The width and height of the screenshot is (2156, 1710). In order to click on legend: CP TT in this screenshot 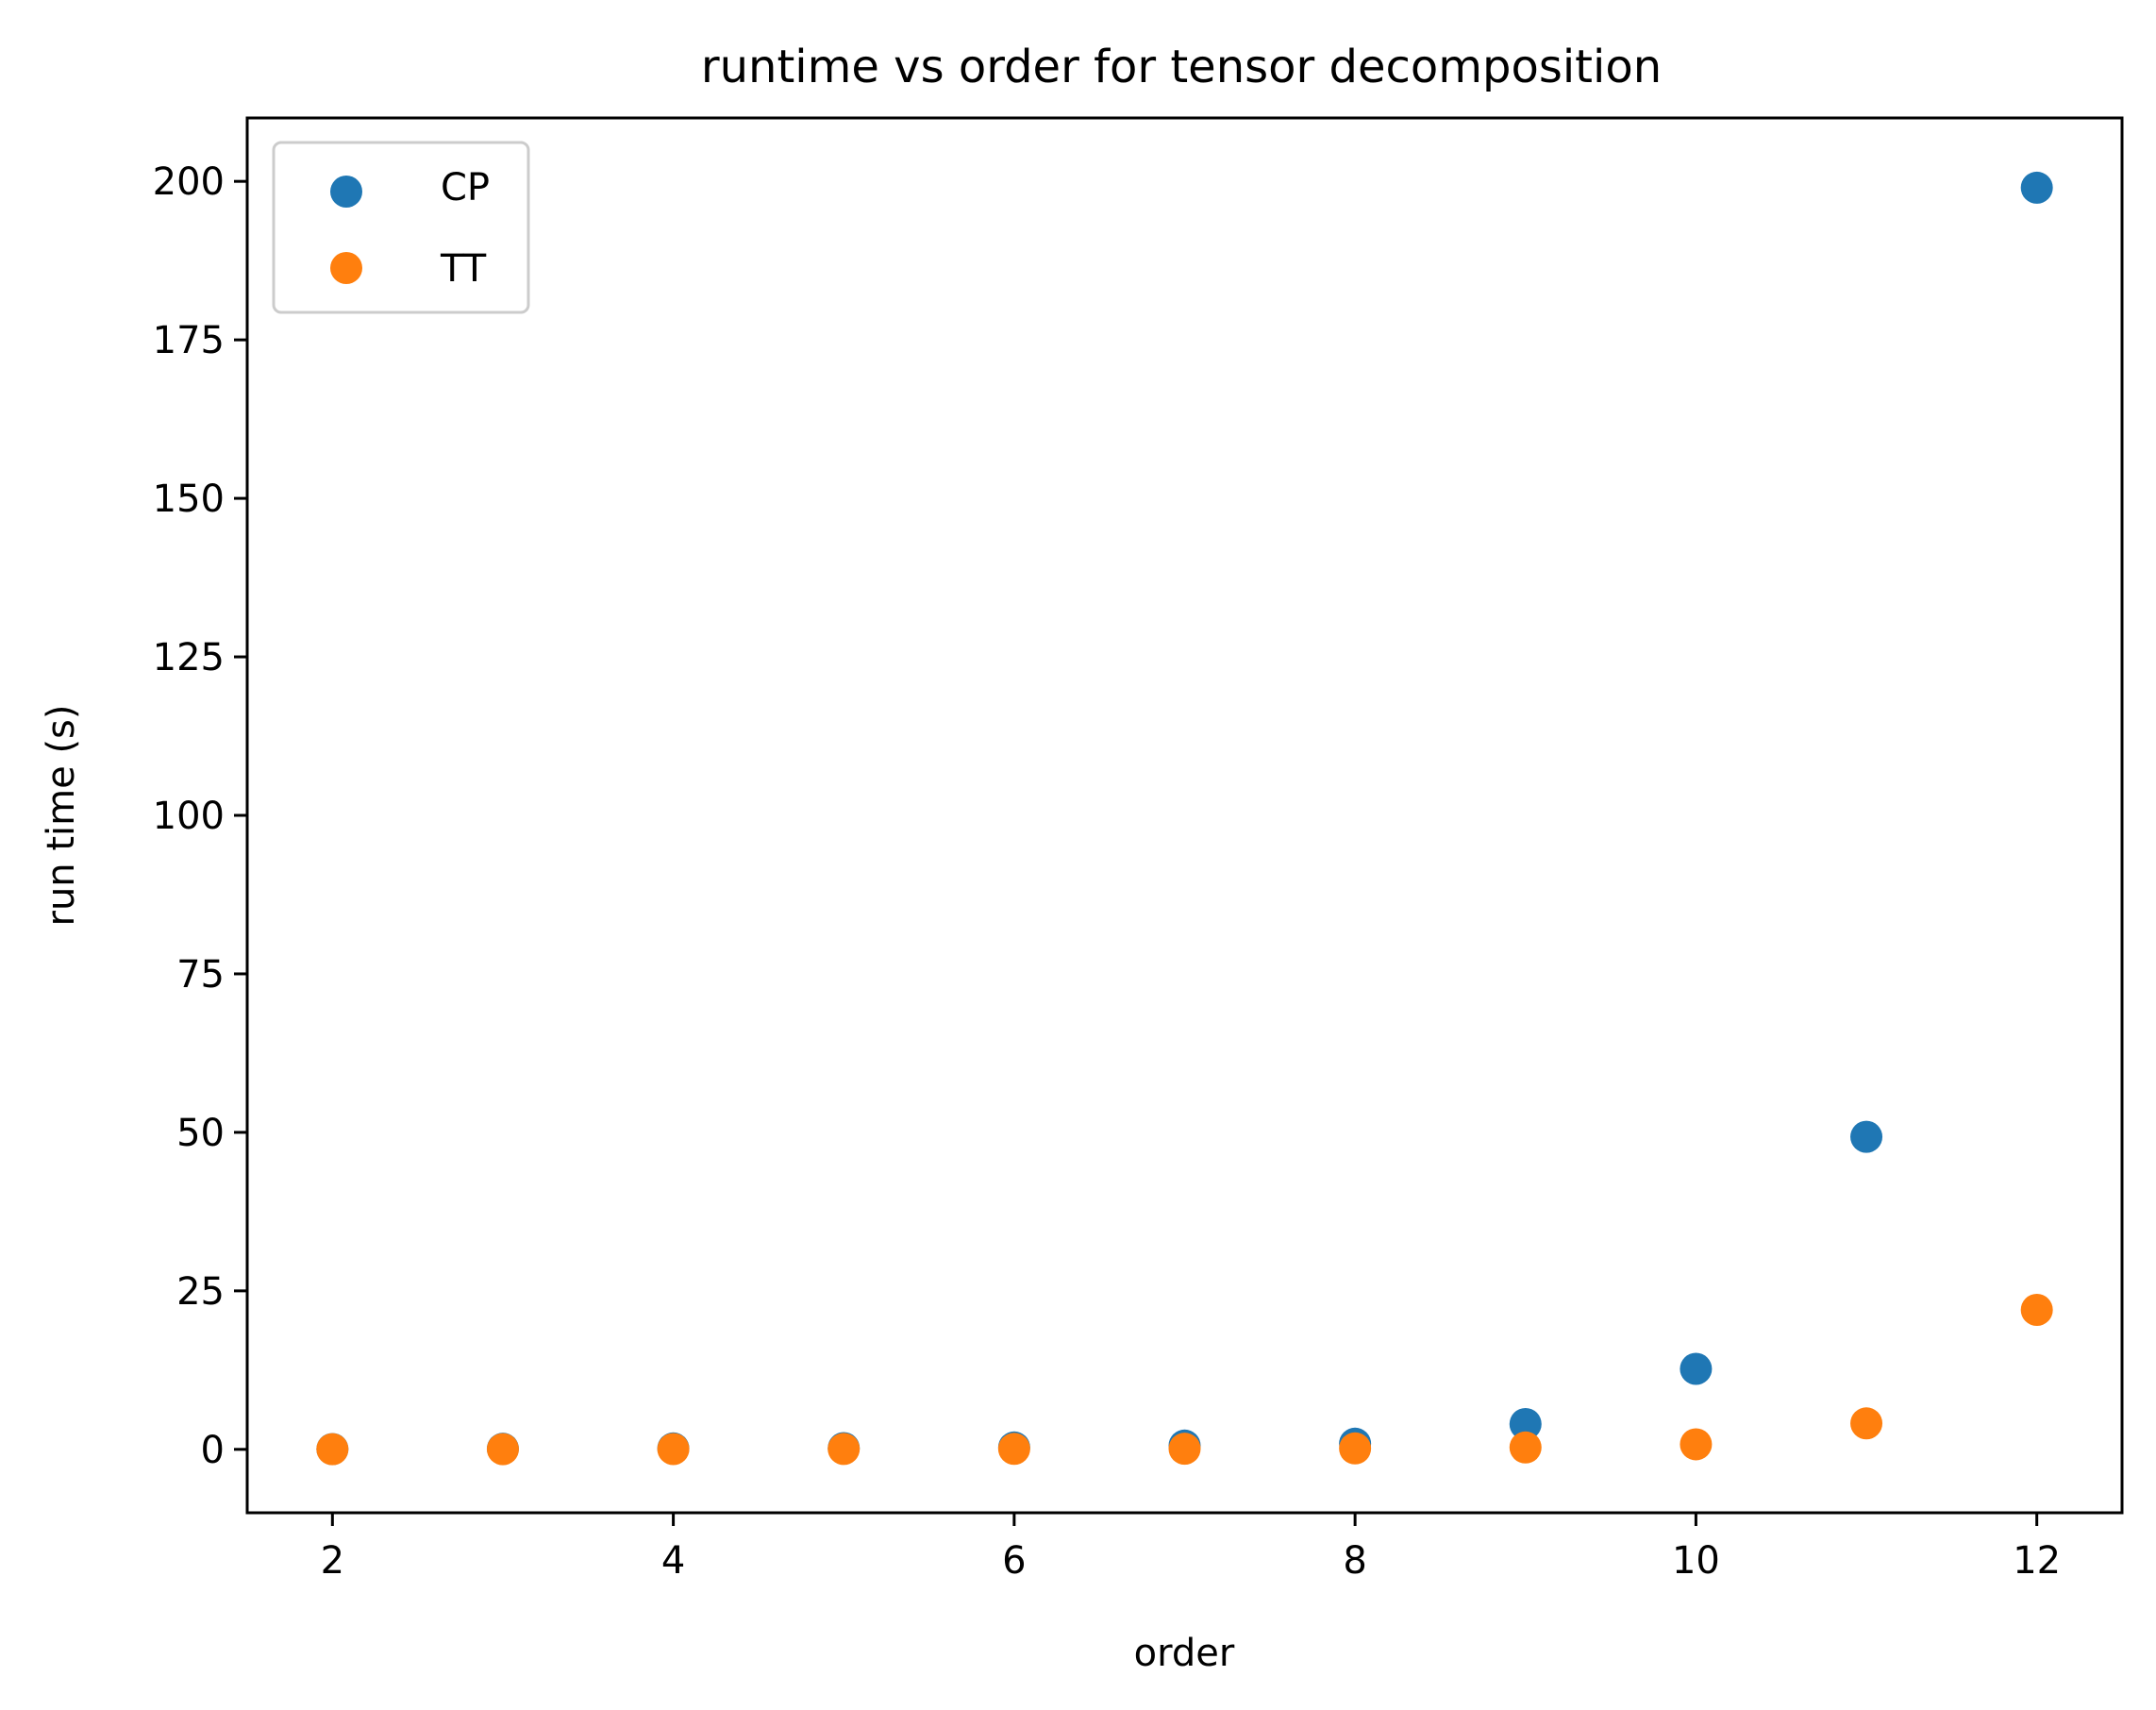, I will do `click(401, 227)`.